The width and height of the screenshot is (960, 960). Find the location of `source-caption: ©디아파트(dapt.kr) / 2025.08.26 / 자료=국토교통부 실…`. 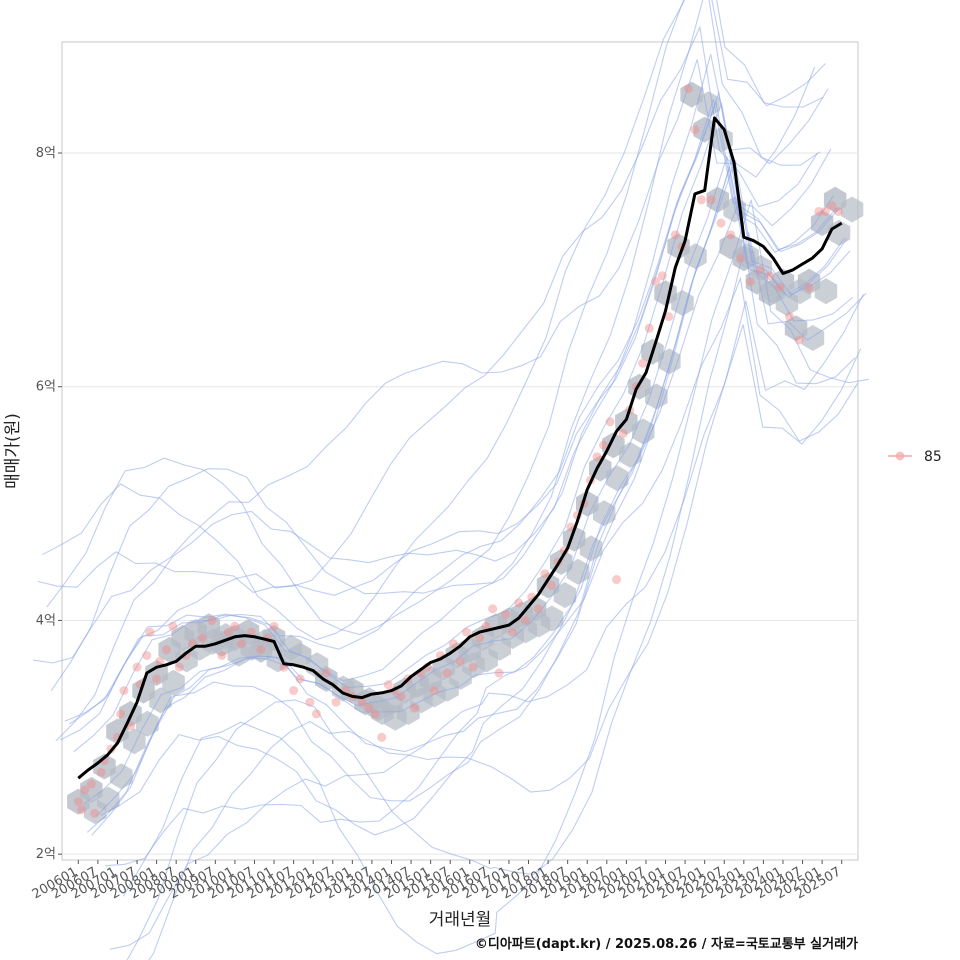

source-caption: ©디아파트(dapt.kr) / 2025.08.26 / 자료=국토교통부 실… is located at coordinates (666, 944).